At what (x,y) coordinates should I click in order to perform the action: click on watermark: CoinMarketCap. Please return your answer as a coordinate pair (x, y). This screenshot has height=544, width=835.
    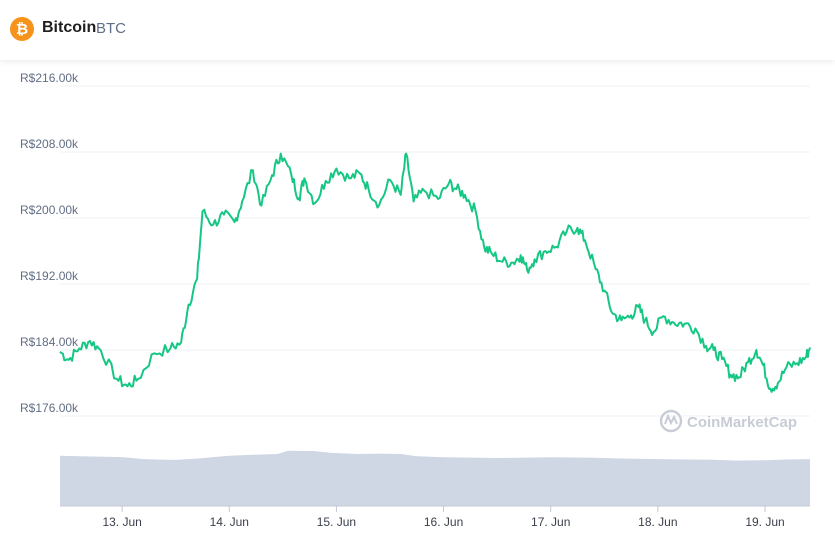
    Looking at the image, I should click on (728, 421).